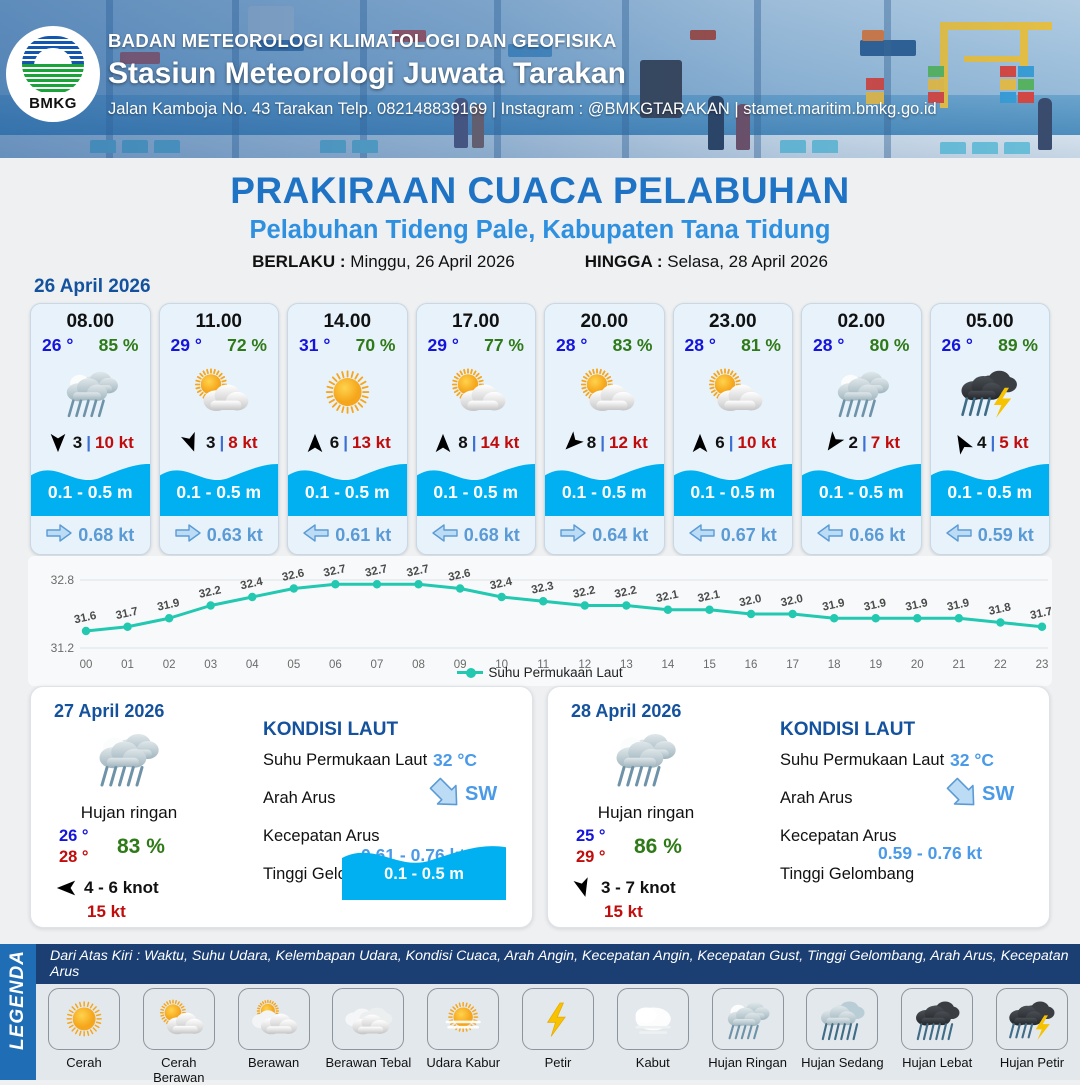  What do you see at coordinates (85, 618) in the screenshot?
I see `svg-text: 31.6` at bounding box center [85, 618].